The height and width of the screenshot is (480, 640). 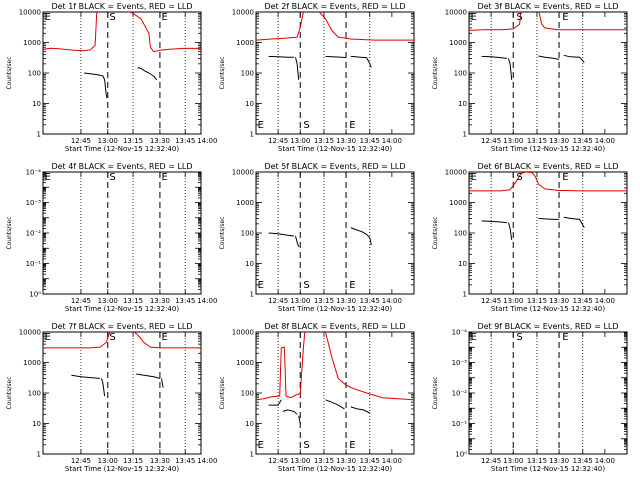 I want to click on x-tick-label: 12:45, so click(x=491, y=301).